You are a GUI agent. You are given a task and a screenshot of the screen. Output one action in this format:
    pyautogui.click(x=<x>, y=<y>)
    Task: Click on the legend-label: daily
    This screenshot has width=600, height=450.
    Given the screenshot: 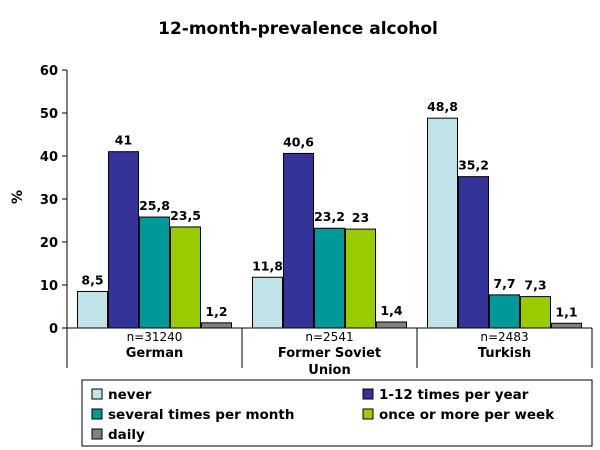 What is the action you would take?
    pyautogui.click(x=126, y=435)
    